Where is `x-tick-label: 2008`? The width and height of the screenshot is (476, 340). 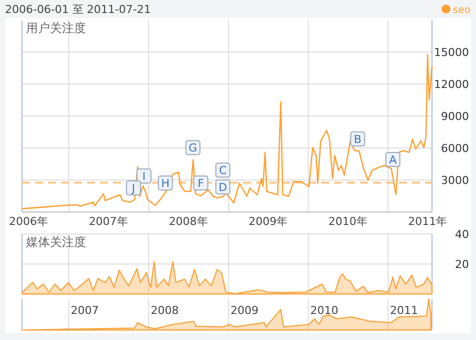
x-tick-label: 2008 is located at coordinates (164, 310).